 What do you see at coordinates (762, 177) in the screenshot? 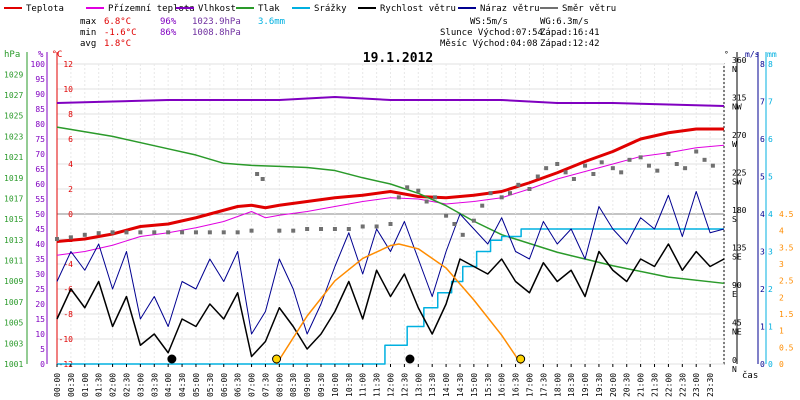
I see `wind-speed-tick: 5` at bounding box center [762, 177].